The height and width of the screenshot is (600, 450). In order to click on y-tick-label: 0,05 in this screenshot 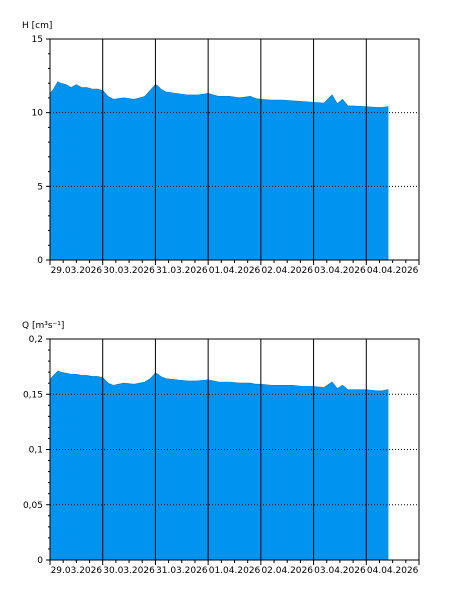, I will do `click(33, 506)`.